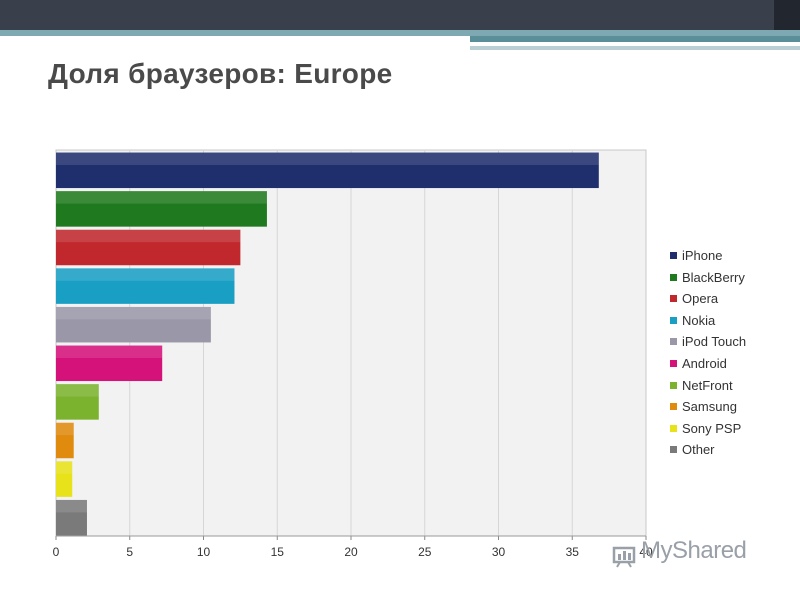 The width and height of the screenshot is (800, 600). What do you see at coordinates (704, 363) in the screenshot?
I see `legend-label: Android` at bounding box center [704, 363].